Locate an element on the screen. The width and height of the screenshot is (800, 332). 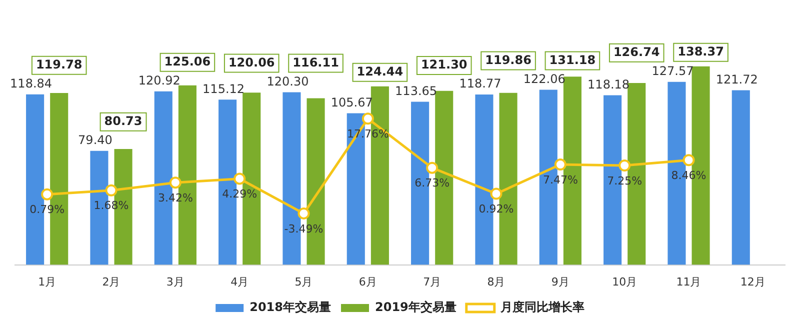
data-label: 119.86 is located at coordinates (508, 59).